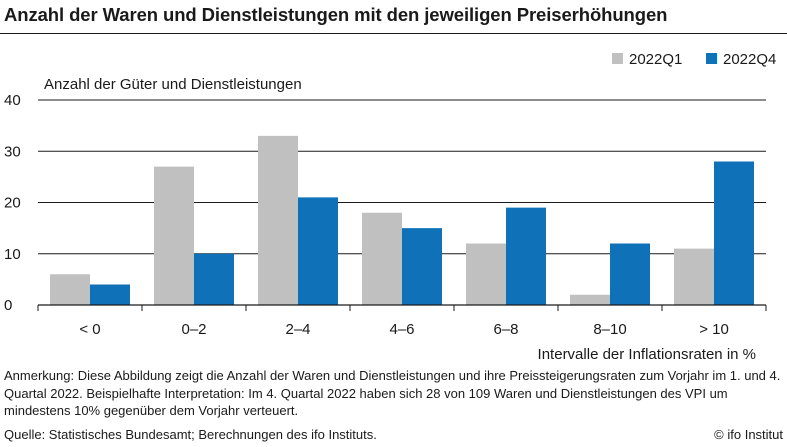  What do you see at coordinates (505, 329) in the screenshot?
I see `x-tick-label: 6–8` at bounding box center [505, 329].